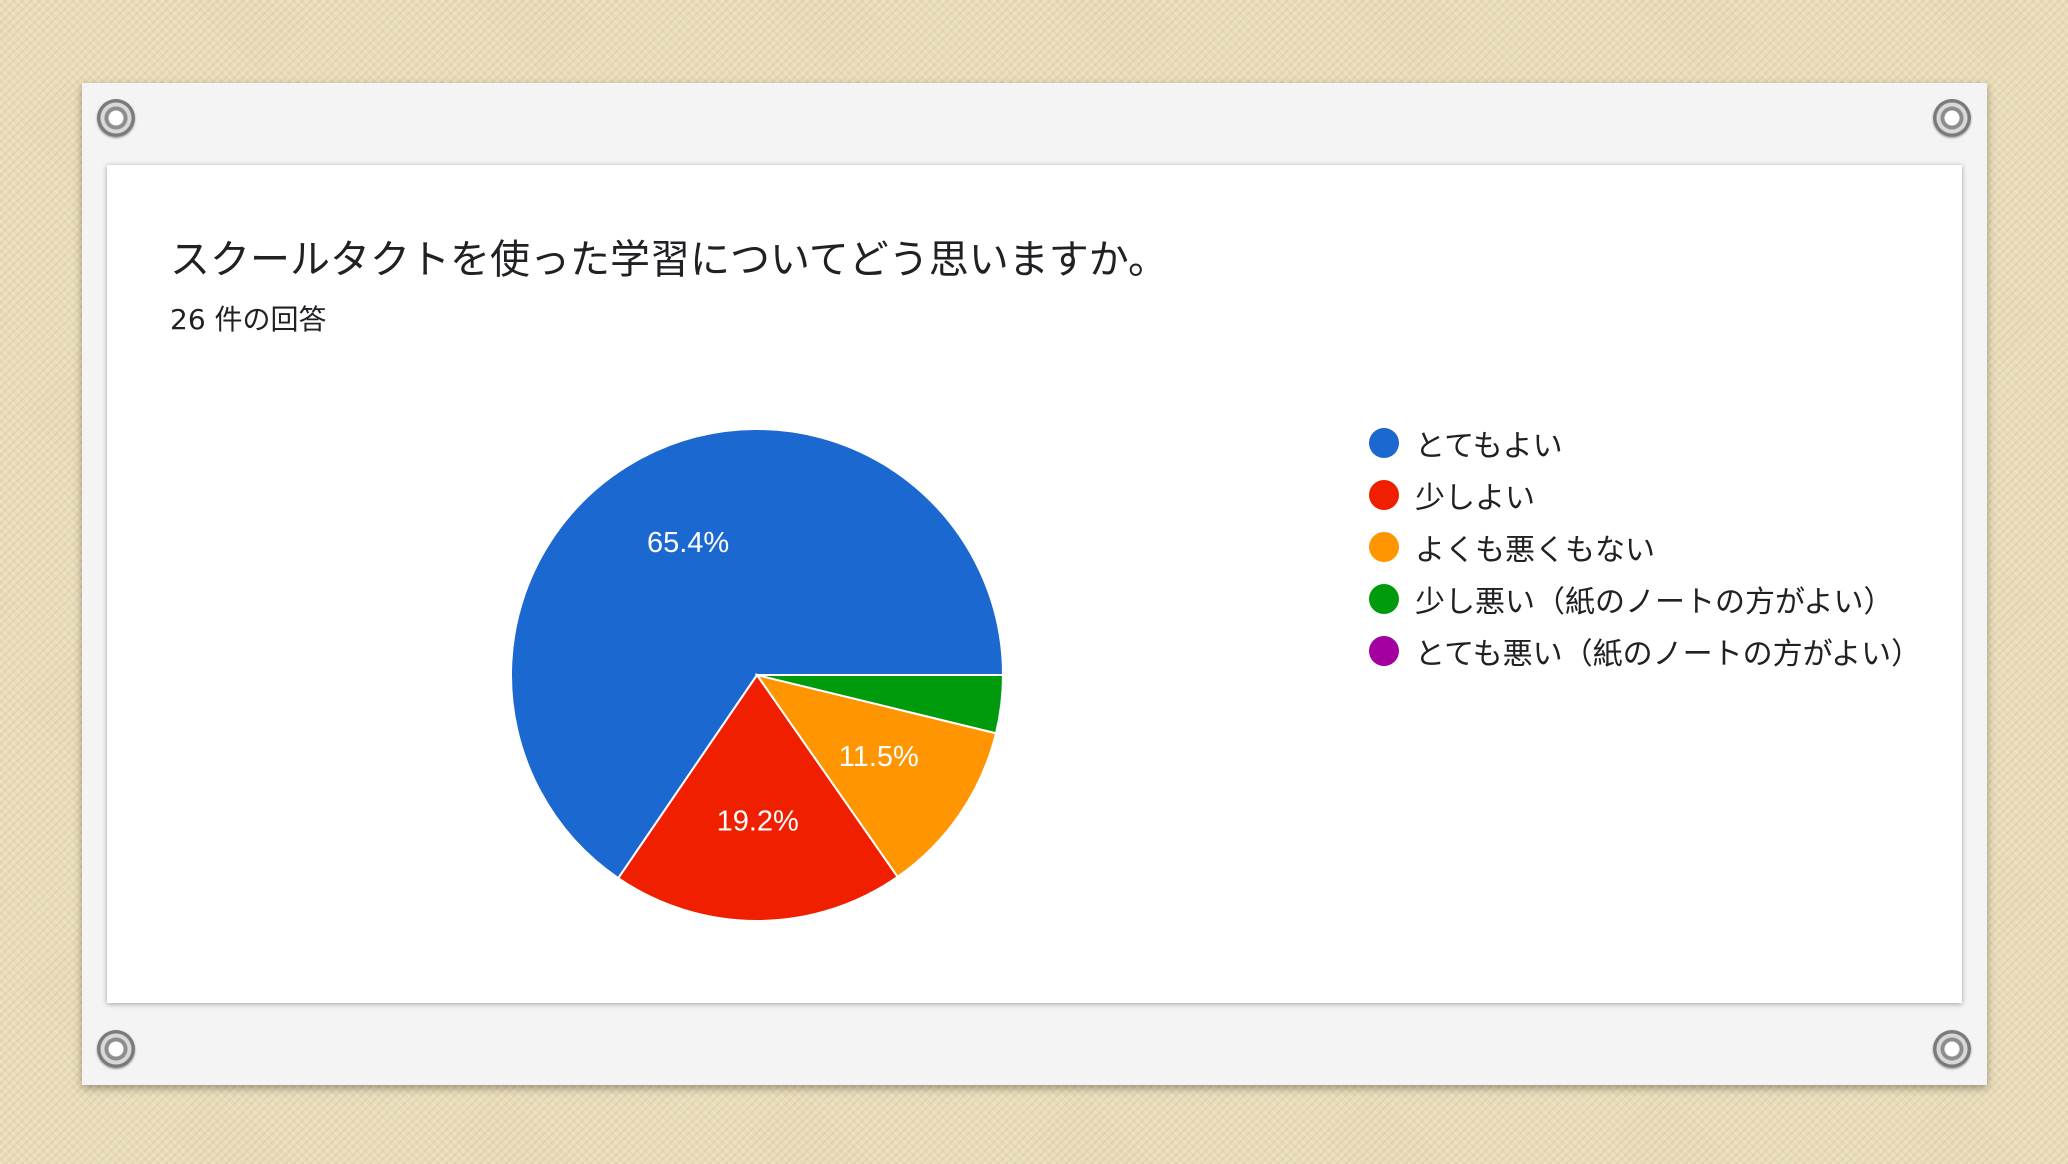 The width and height of the screenshot is (2068, 1164). Describe the element at coordinates (1952, 118) in the screenshot. I see `grommet-top-right-icon` at that location.